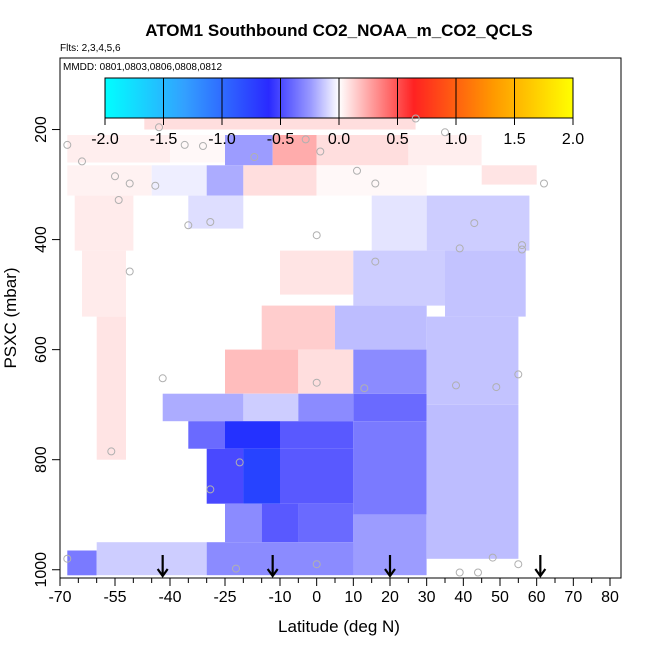 The image size is (650, 650). I want to click on x-tick-label: -25, so click(224, 597).